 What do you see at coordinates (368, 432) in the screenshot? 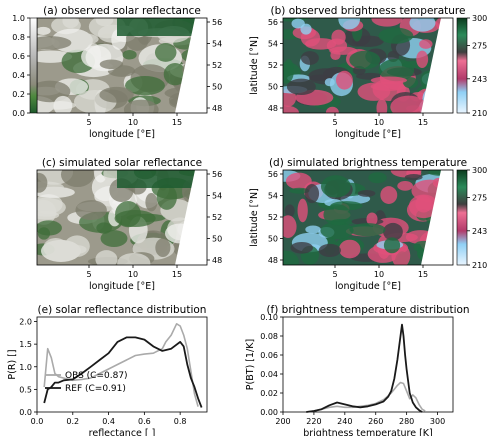
I see `x-axis-label: brightness temperature [K]` at bounding box center [368, 432].